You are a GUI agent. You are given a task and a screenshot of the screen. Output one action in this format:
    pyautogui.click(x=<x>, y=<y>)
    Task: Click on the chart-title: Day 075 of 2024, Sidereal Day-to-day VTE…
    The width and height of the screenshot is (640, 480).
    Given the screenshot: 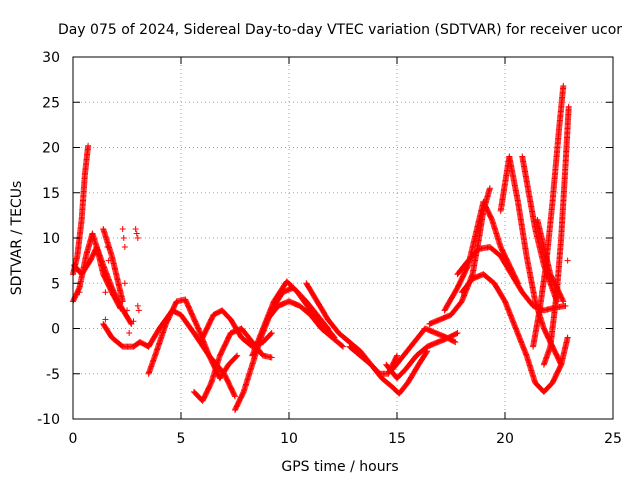 What is the action you would take?
    pyautogui.click(x=340, y=30)
    